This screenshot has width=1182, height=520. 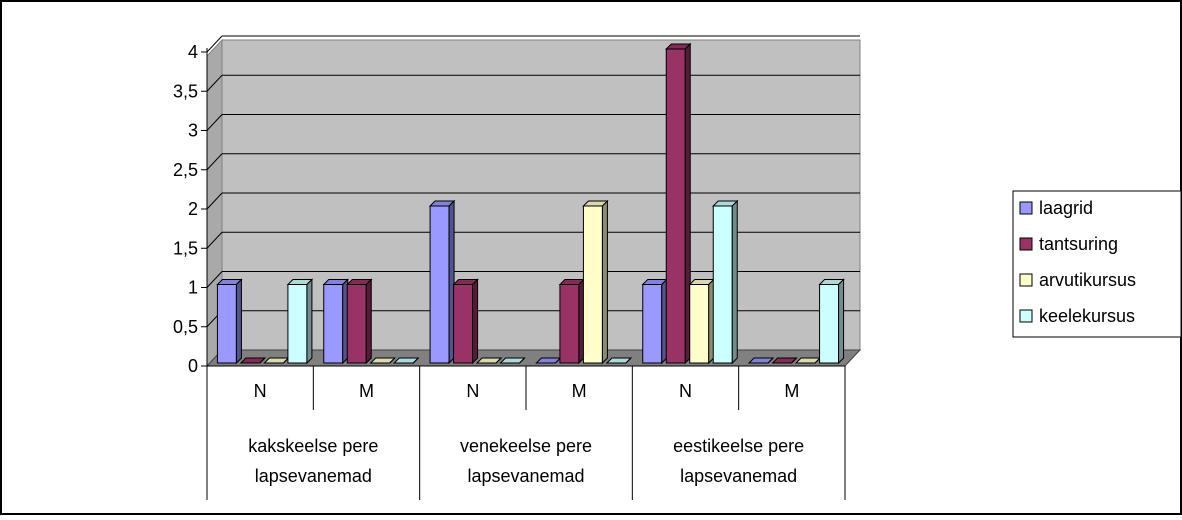 What do you see at coordinates (185, 327) in the screenshot?
I see `y-tick-label: 0,5` at bounding box center [185, 327].